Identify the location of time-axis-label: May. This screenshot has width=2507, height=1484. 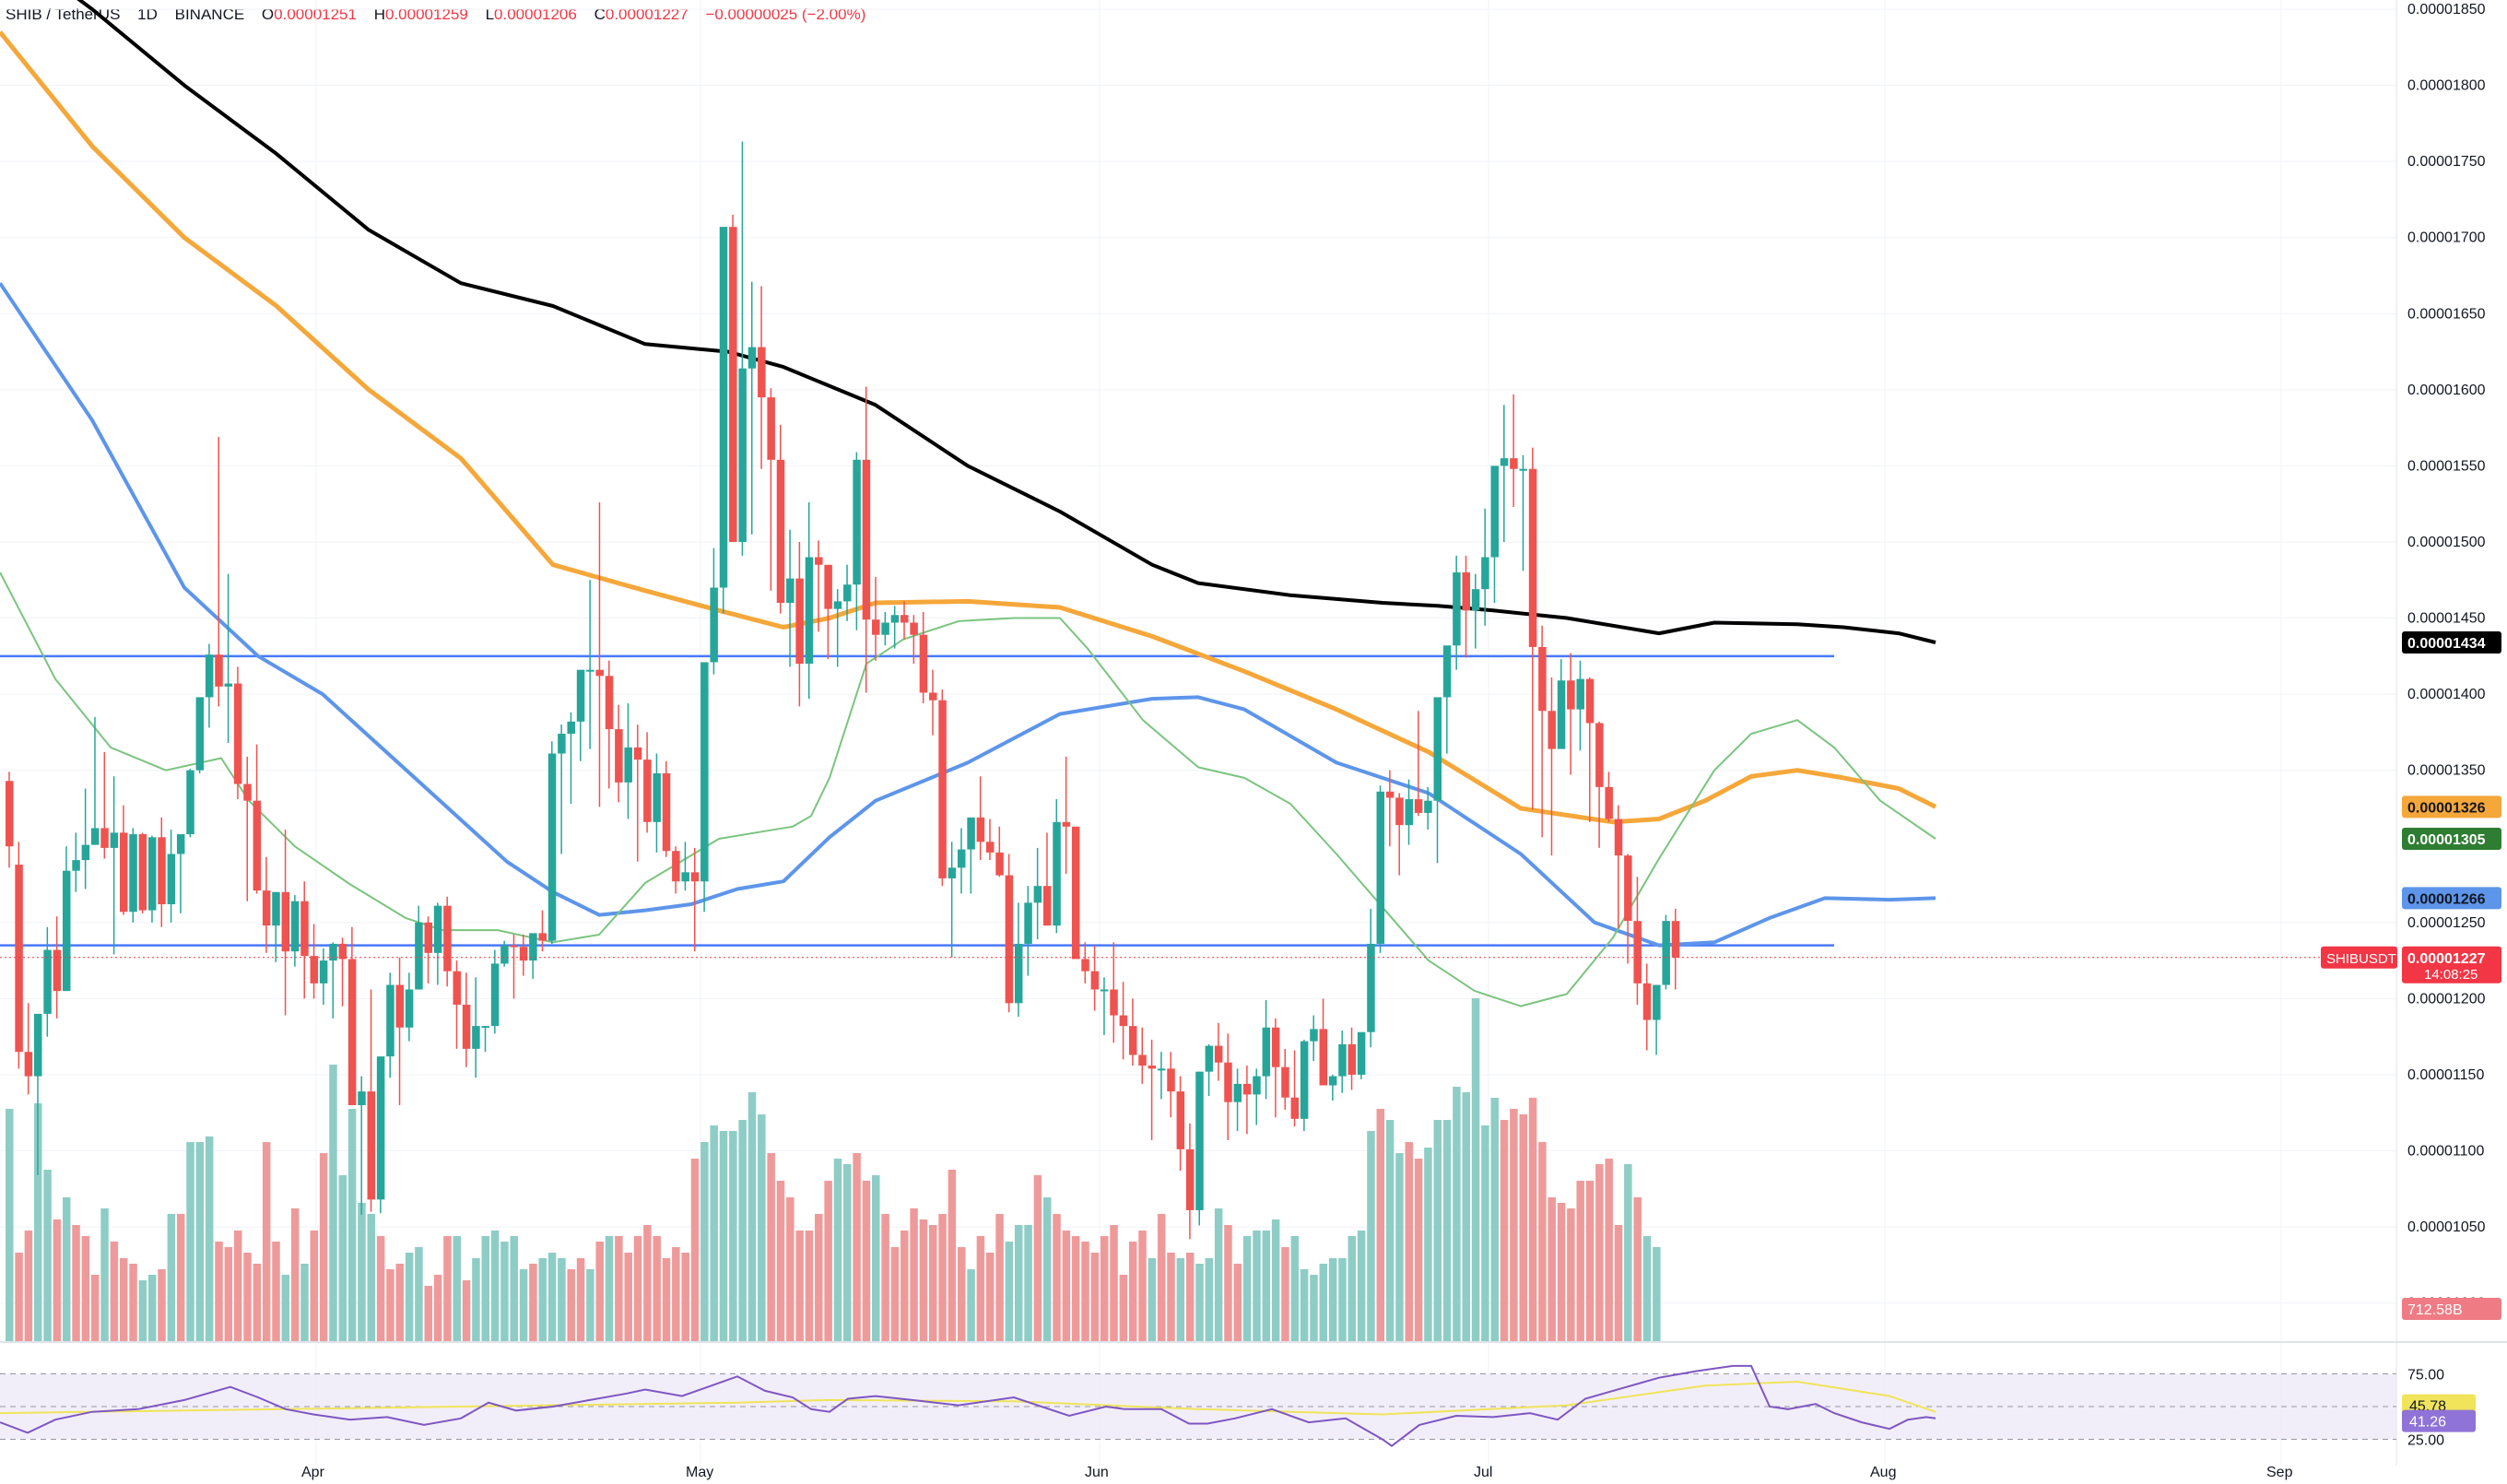
(699, 1473).